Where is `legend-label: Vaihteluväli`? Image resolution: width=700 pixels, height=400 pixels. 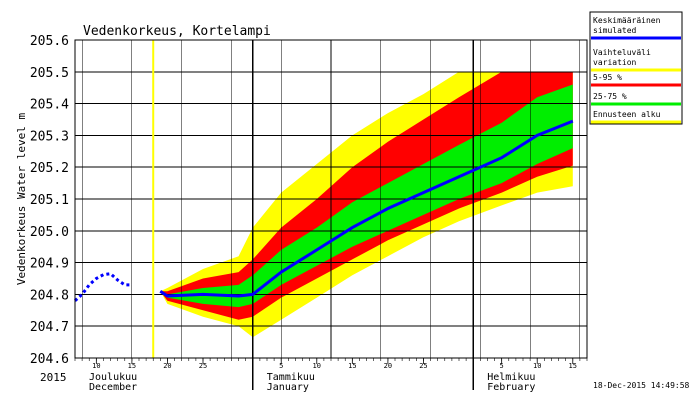 legend-label: Vaihteluväli is located at coordinates (622, 52).